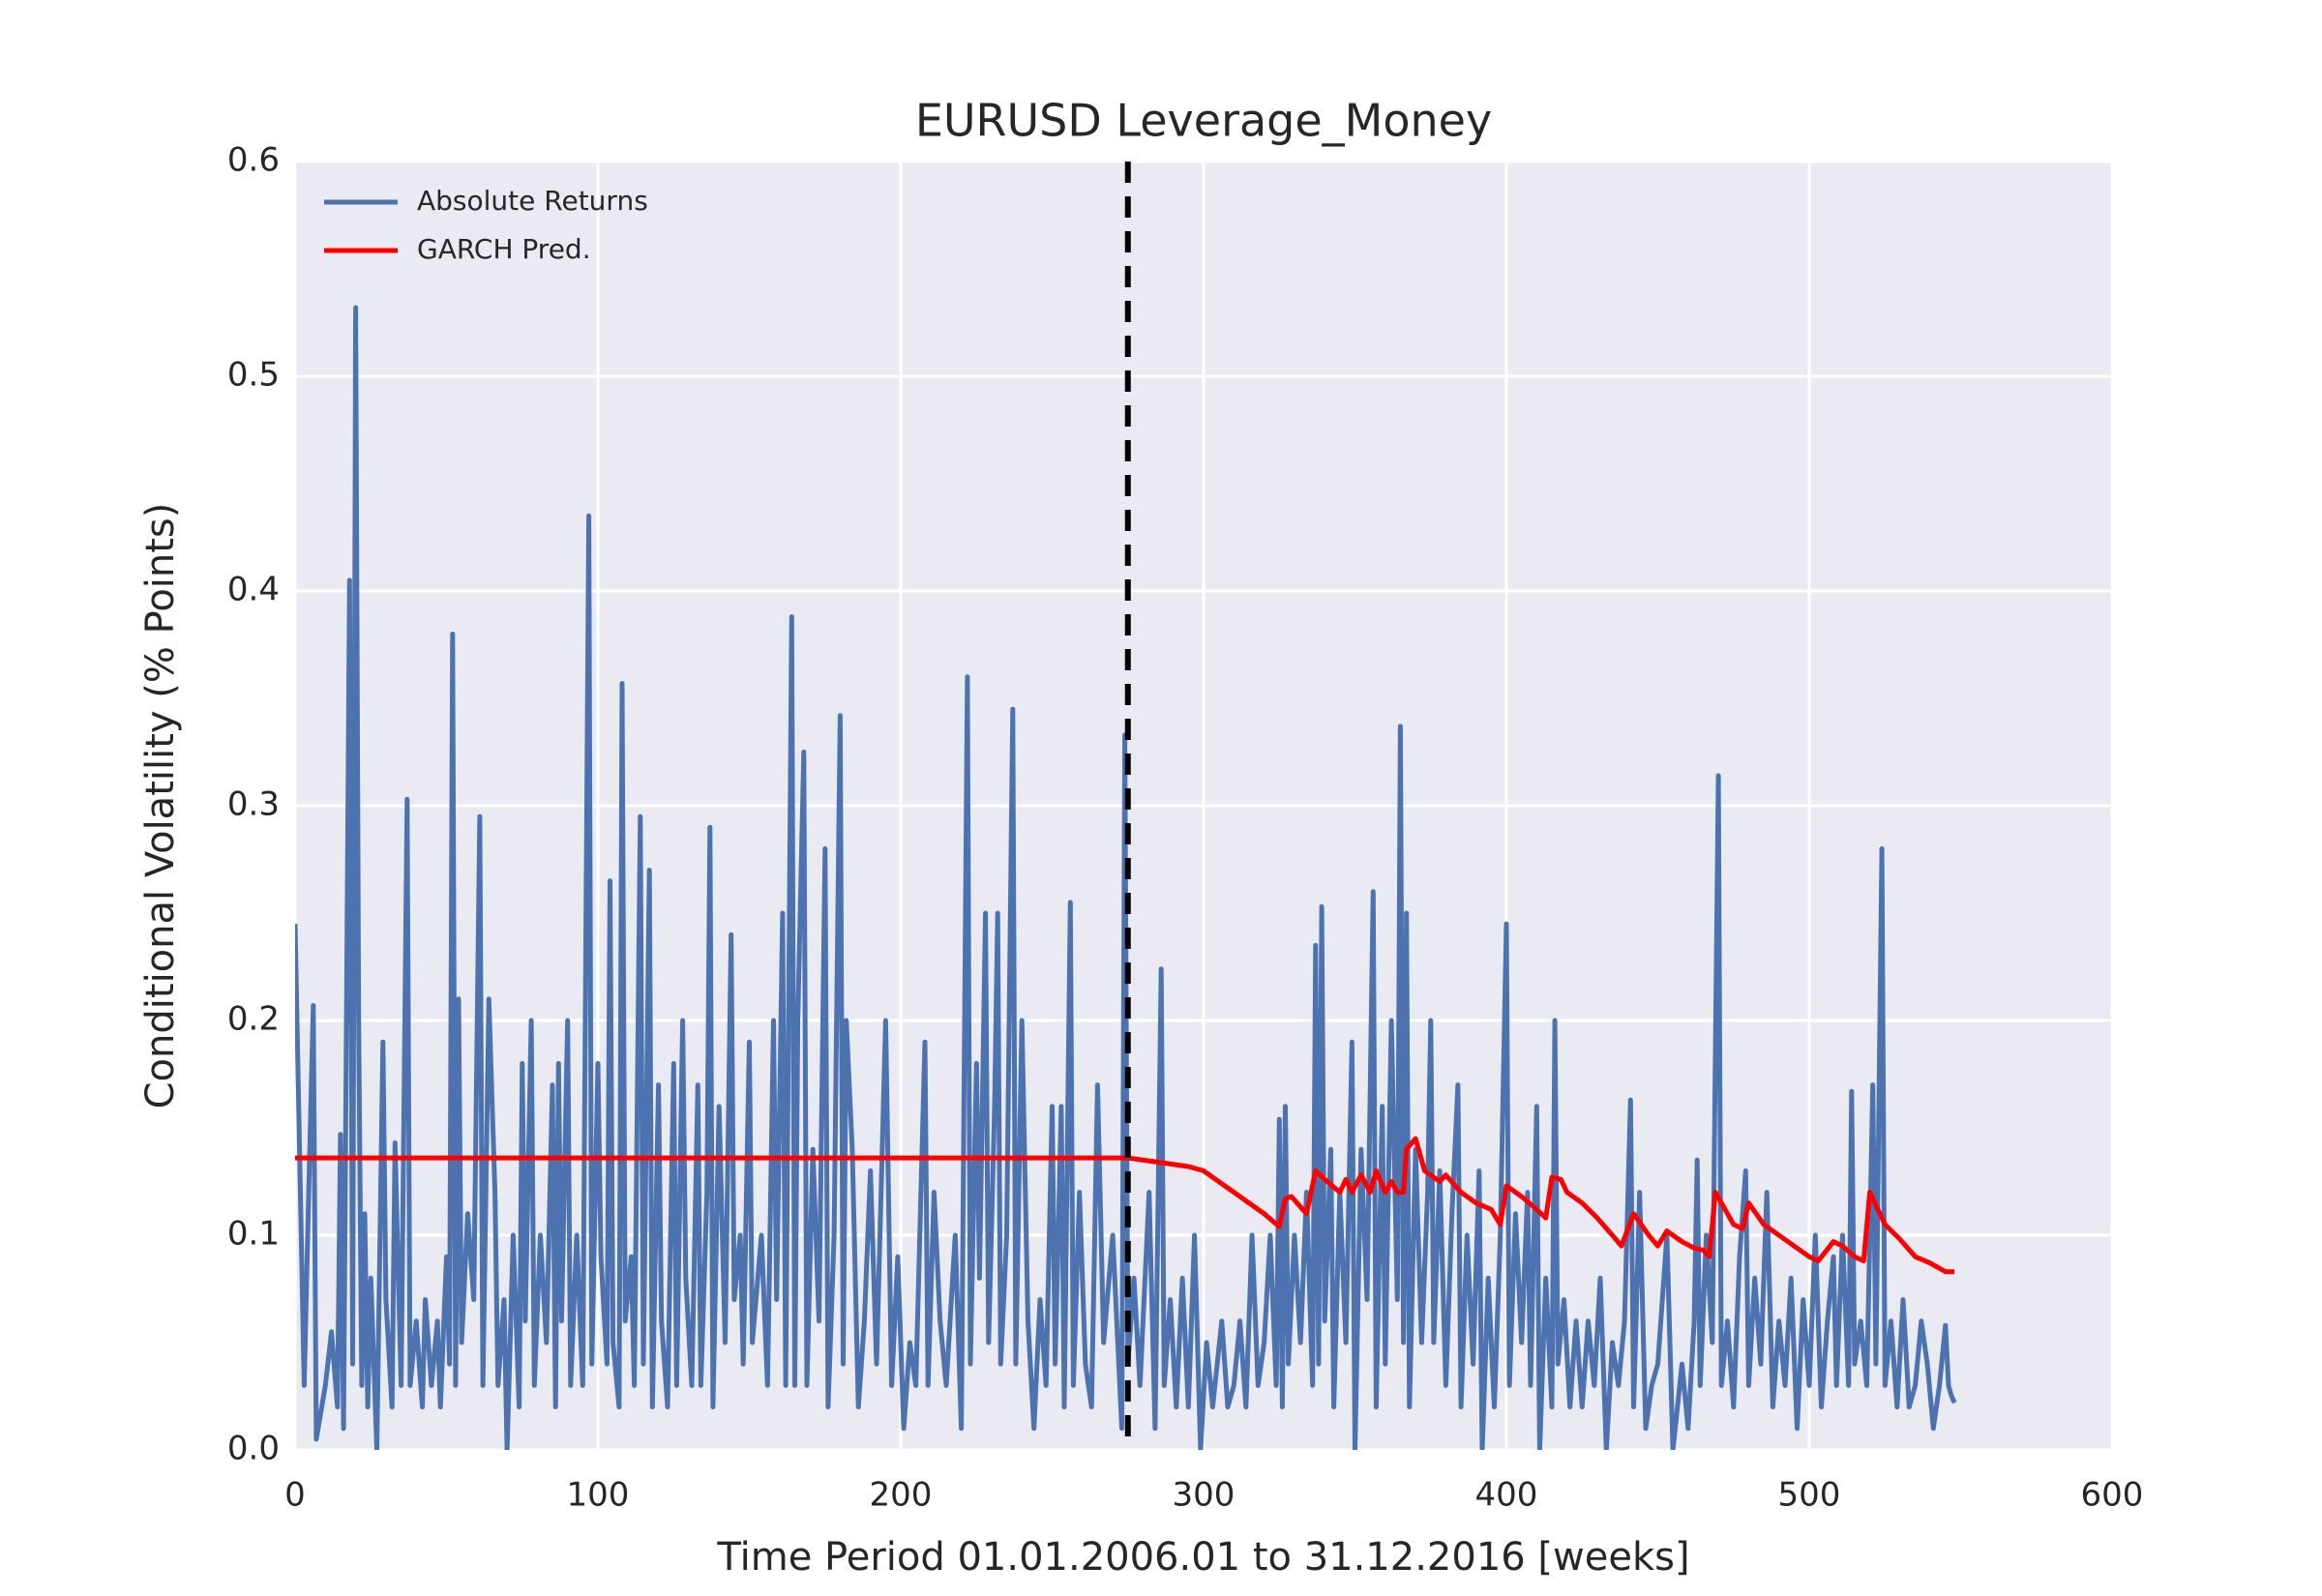 The image size is (2322, 1596). Describe the element at coordinates (504, 249) in the screenshot. I see `legend-label: GARCH Pred.` at that location.